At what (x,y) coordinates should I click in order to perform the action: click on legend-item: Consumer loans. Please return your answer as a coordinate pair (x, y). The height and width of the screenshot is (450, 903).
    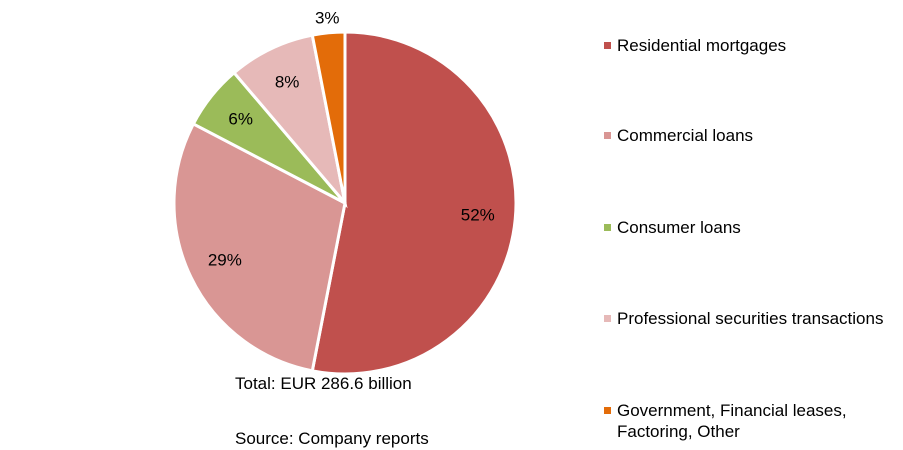
    Looking at the image, I should click on (753, 227).